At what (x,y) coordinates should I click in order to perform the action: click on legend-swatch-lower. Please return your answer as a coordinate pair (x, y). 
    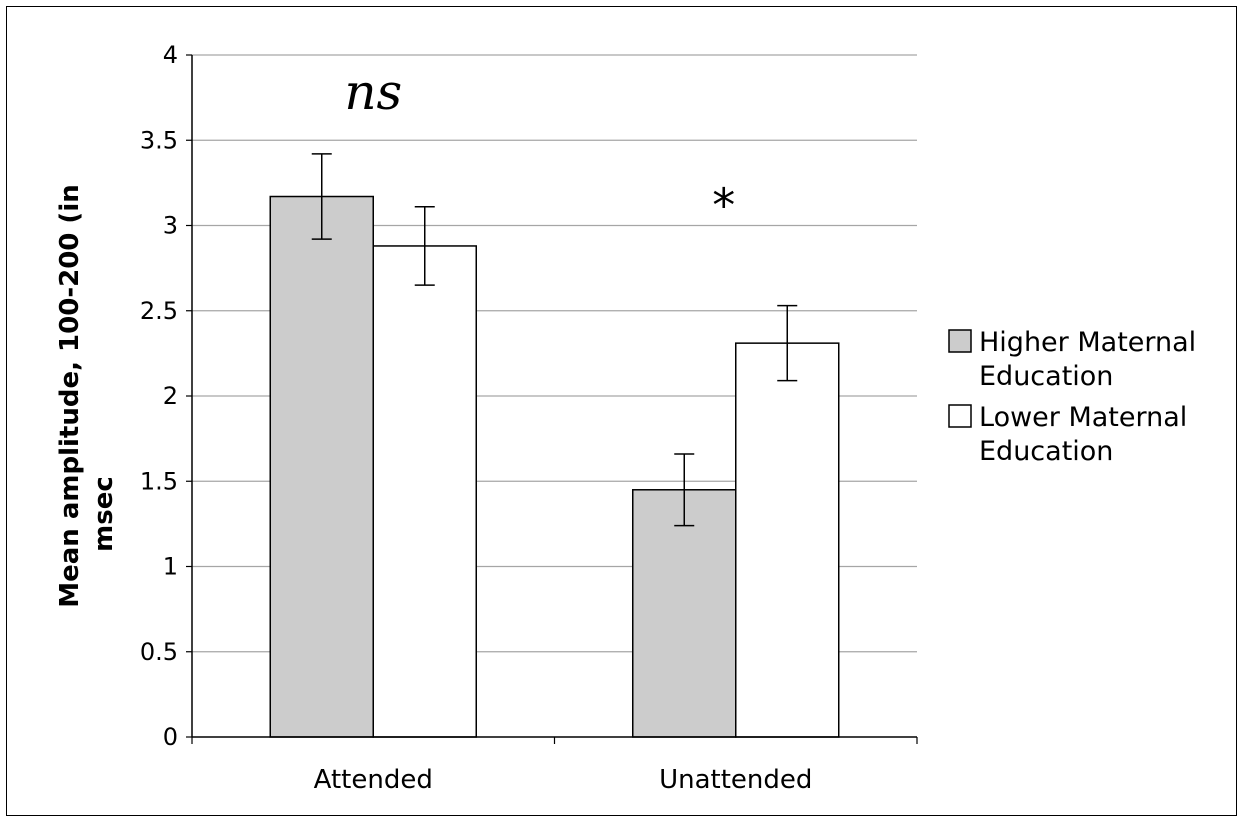
    Looking at the image, I should click on (960, 416).